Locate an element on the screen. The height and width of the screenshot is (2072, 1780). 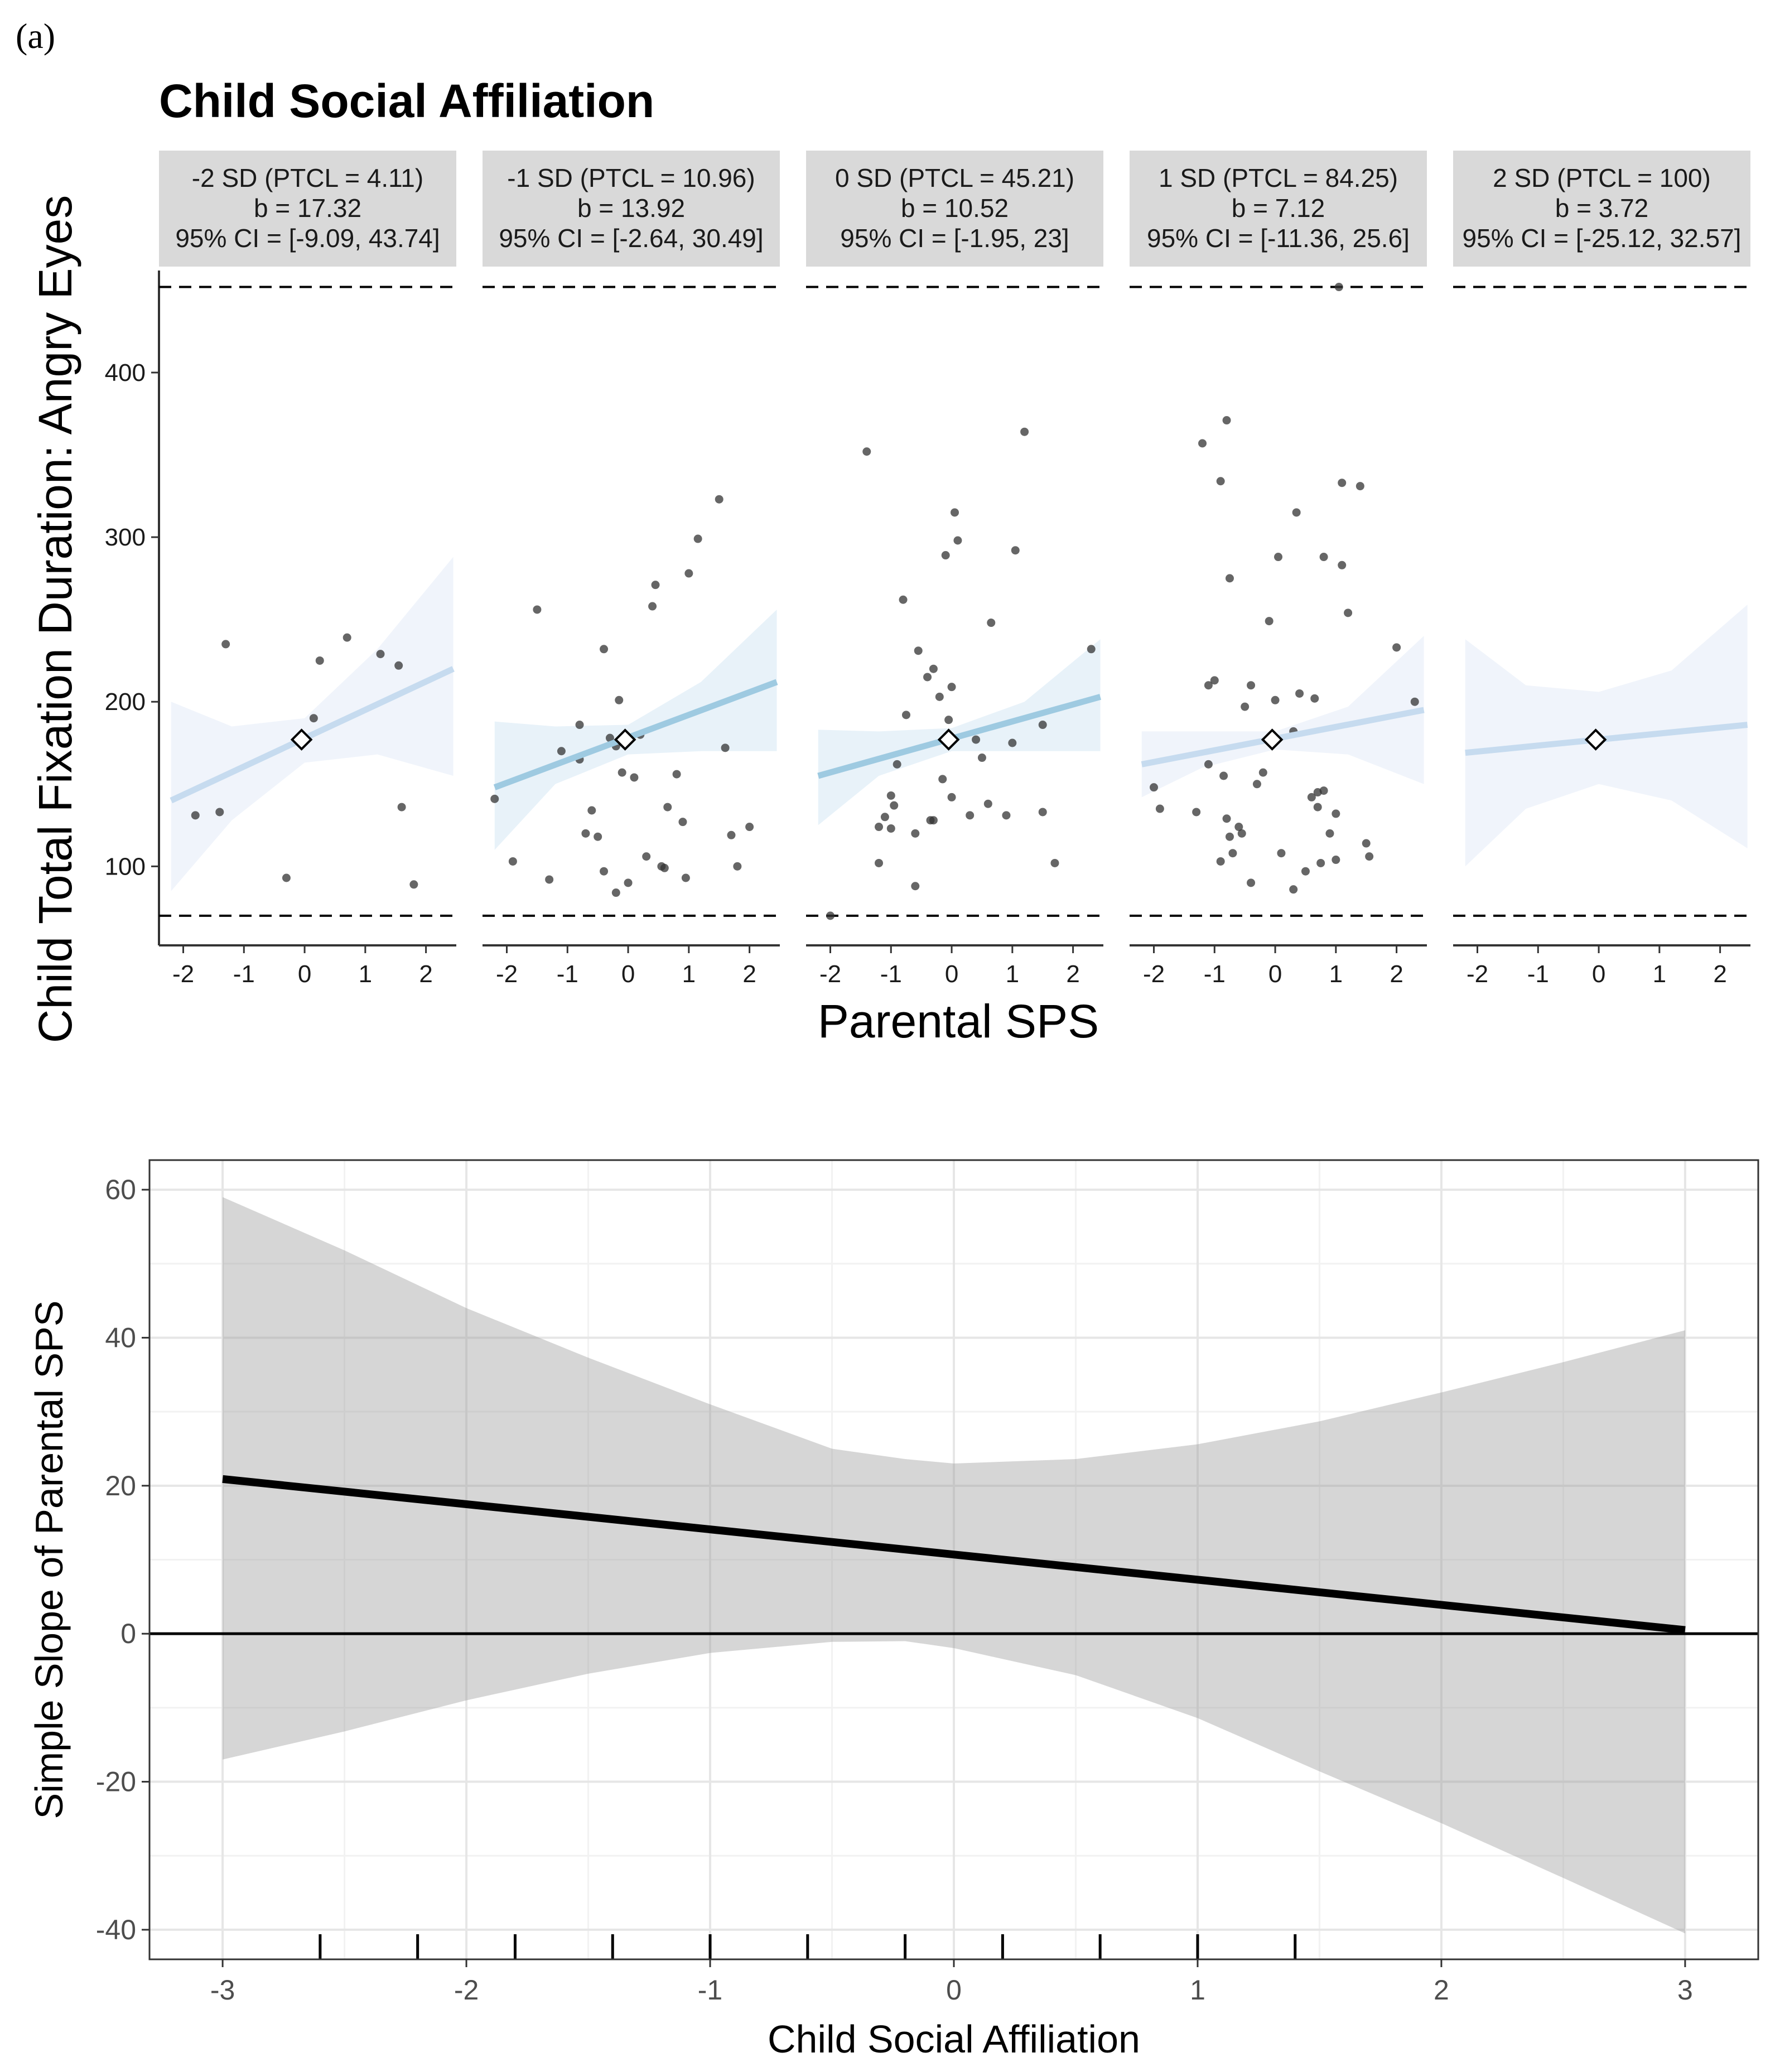
facet-strip-label: b = 13.92 is located at coordinates (631, 208).